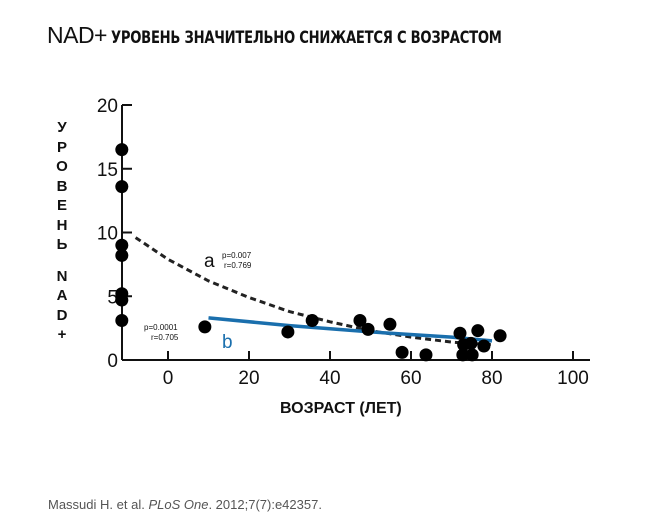 The height and width of the screenshot is (530, 648). What do you see at coordinates (350, 329) in the screenshot?
I see `fit-curve-b` at bounding box center [350, 329].